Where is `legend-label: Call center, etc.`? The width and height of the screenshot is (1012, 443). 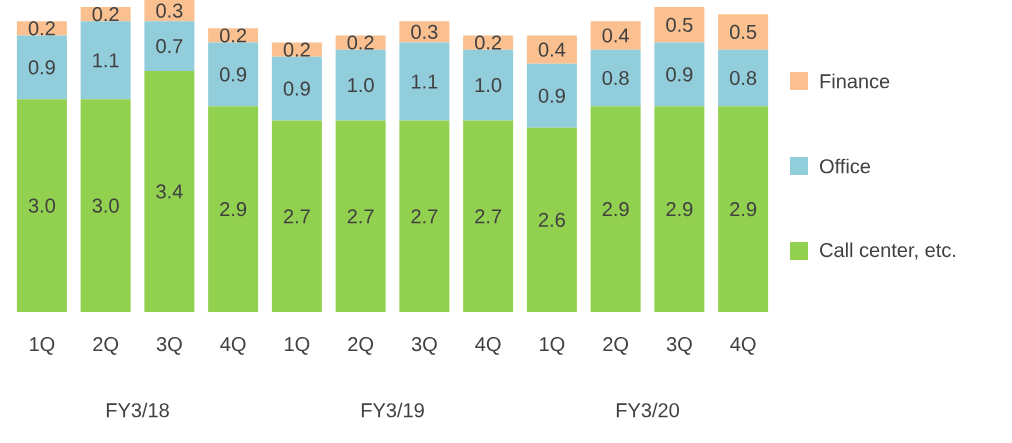 legend-label: Call center, etc. is located at coordinates (888, 251).